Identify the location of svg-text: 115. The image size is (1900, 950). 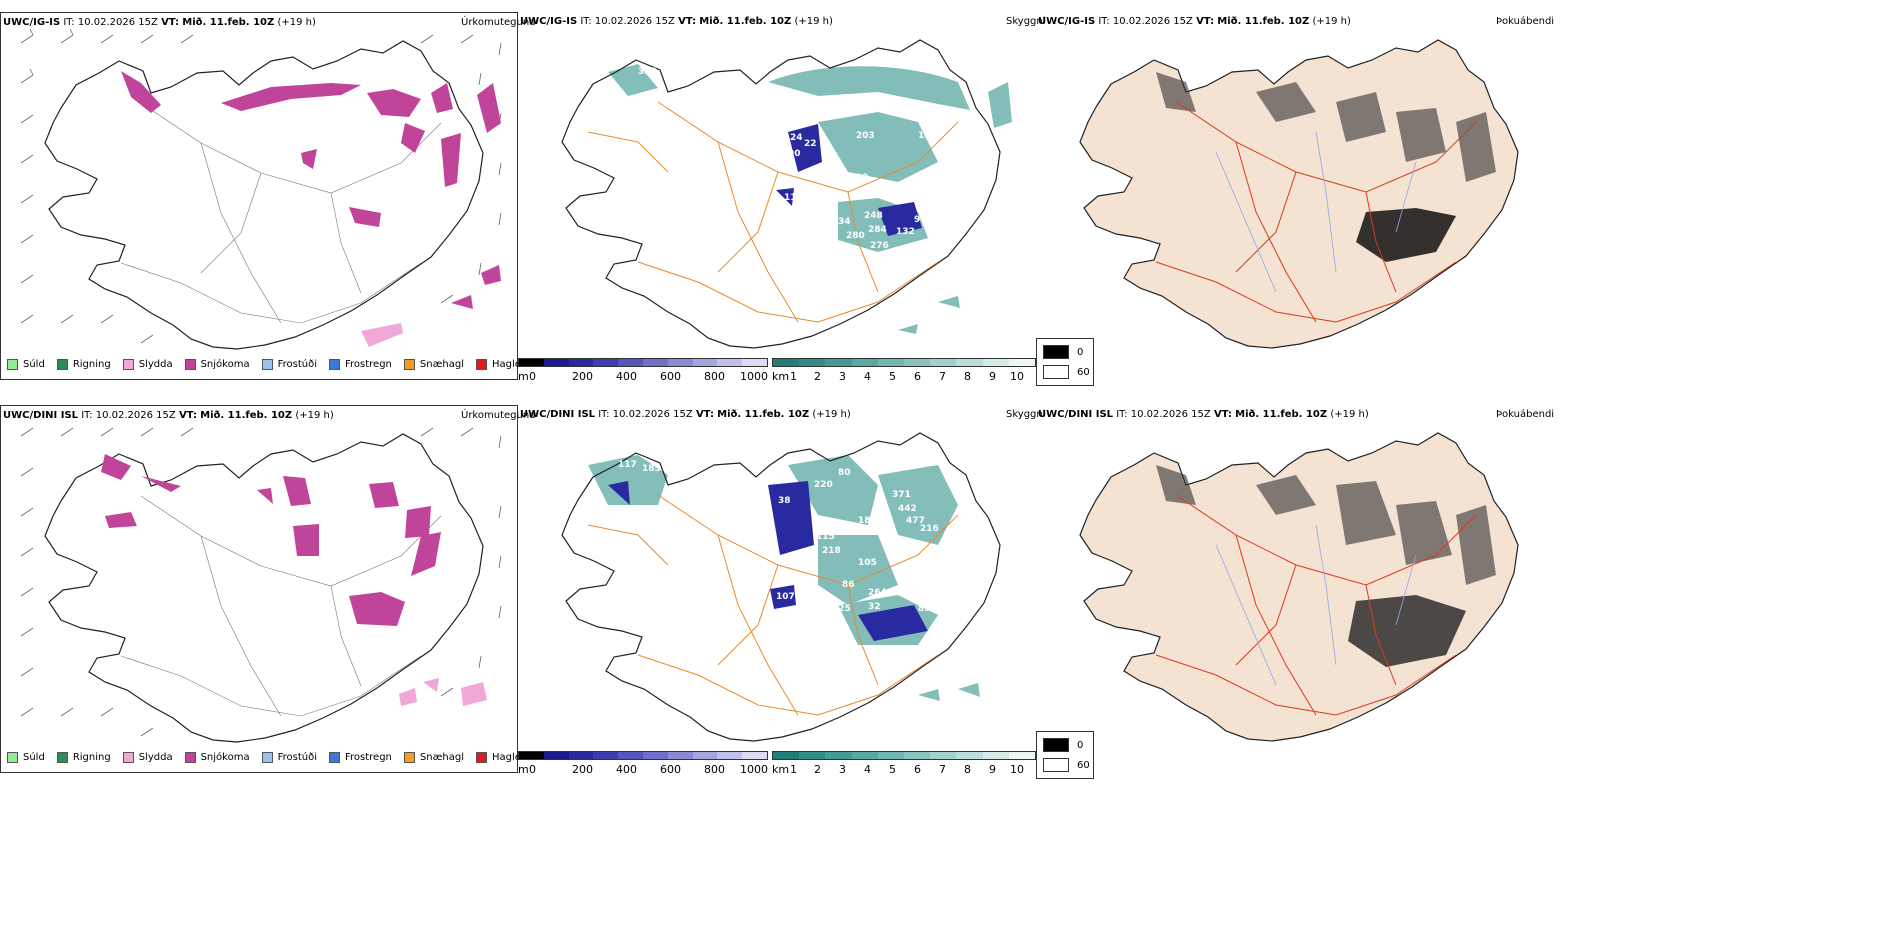
(825, 537).